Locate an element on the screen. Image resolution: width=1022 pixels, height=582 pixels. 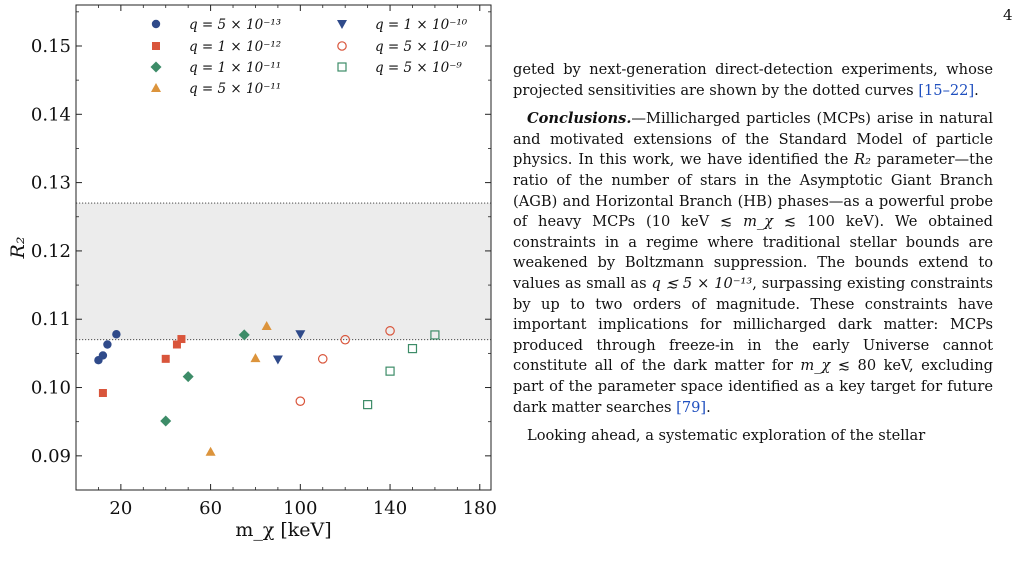
y-tick-label: 0.10 is located at coordinates (51, 388).